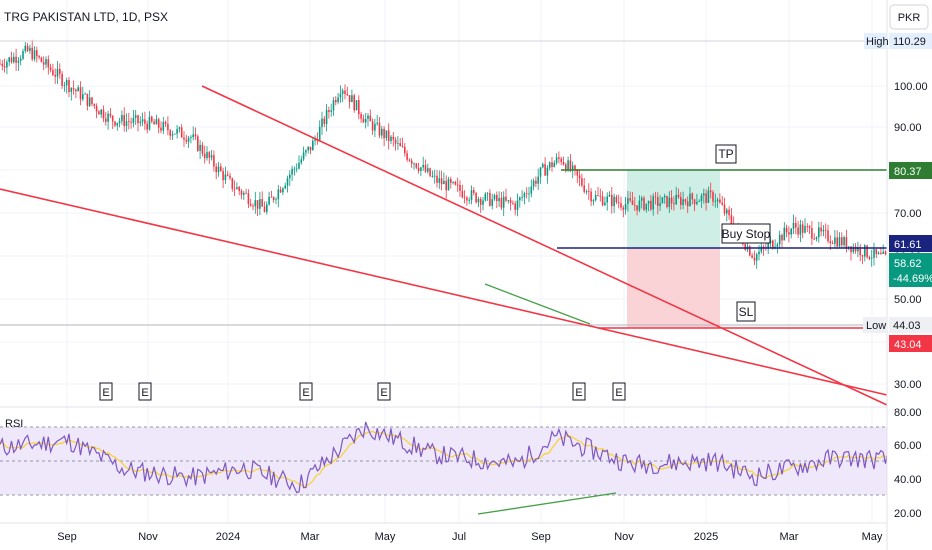 The image size is (932, 550). What do you see at coordinates (148, 537) in the screenshot?
I see `time-label: Nov` at bounding box center [148, 537].